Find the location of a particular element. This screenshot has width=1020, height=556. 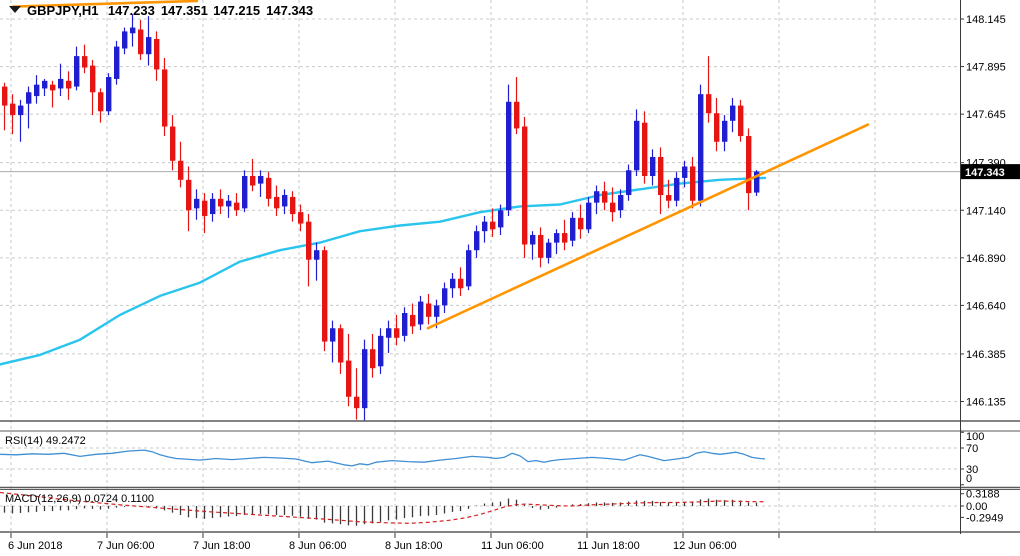

time-axis-label: 11 Jun 18:00 is located at coordinates (608, 546).